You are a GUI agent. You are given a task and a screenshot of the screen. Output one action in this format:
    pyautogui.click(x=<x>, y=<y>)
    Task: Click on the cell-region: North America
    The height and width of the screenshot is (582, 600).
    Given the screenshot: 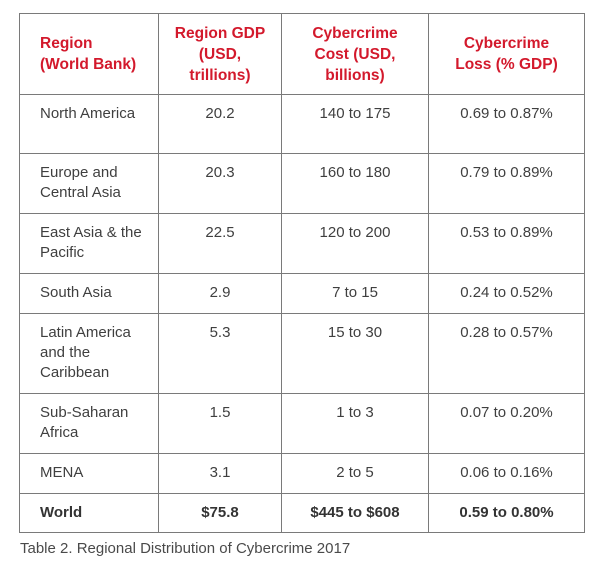 What is the action you would take?
    pyautogui.click(x=89, y=124)
    